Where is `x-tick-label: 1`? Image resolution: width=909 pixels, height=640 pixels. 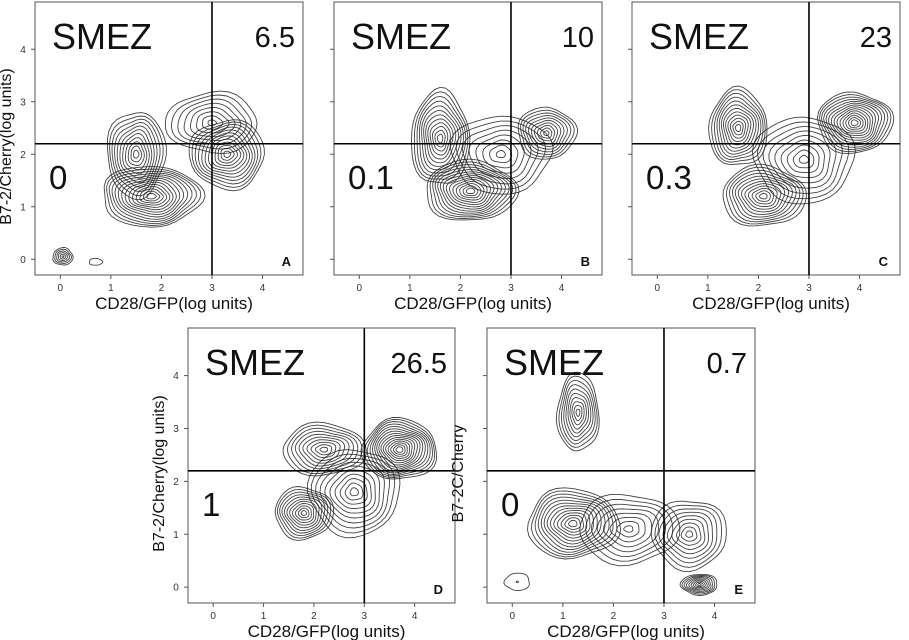 x-tick-label: 1 is located at coordinates (111, 288).